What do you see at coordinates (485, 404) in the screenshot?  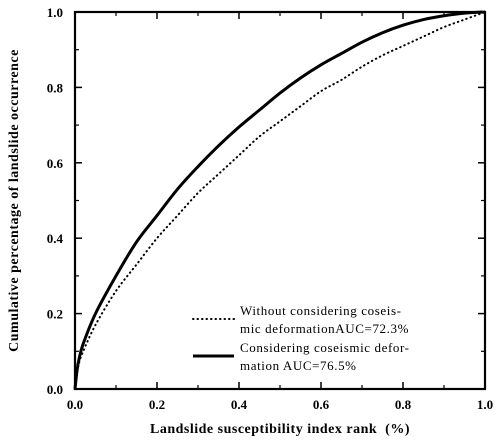 I see `x-tick-label: 1.0` at bounding box center [485, 404].